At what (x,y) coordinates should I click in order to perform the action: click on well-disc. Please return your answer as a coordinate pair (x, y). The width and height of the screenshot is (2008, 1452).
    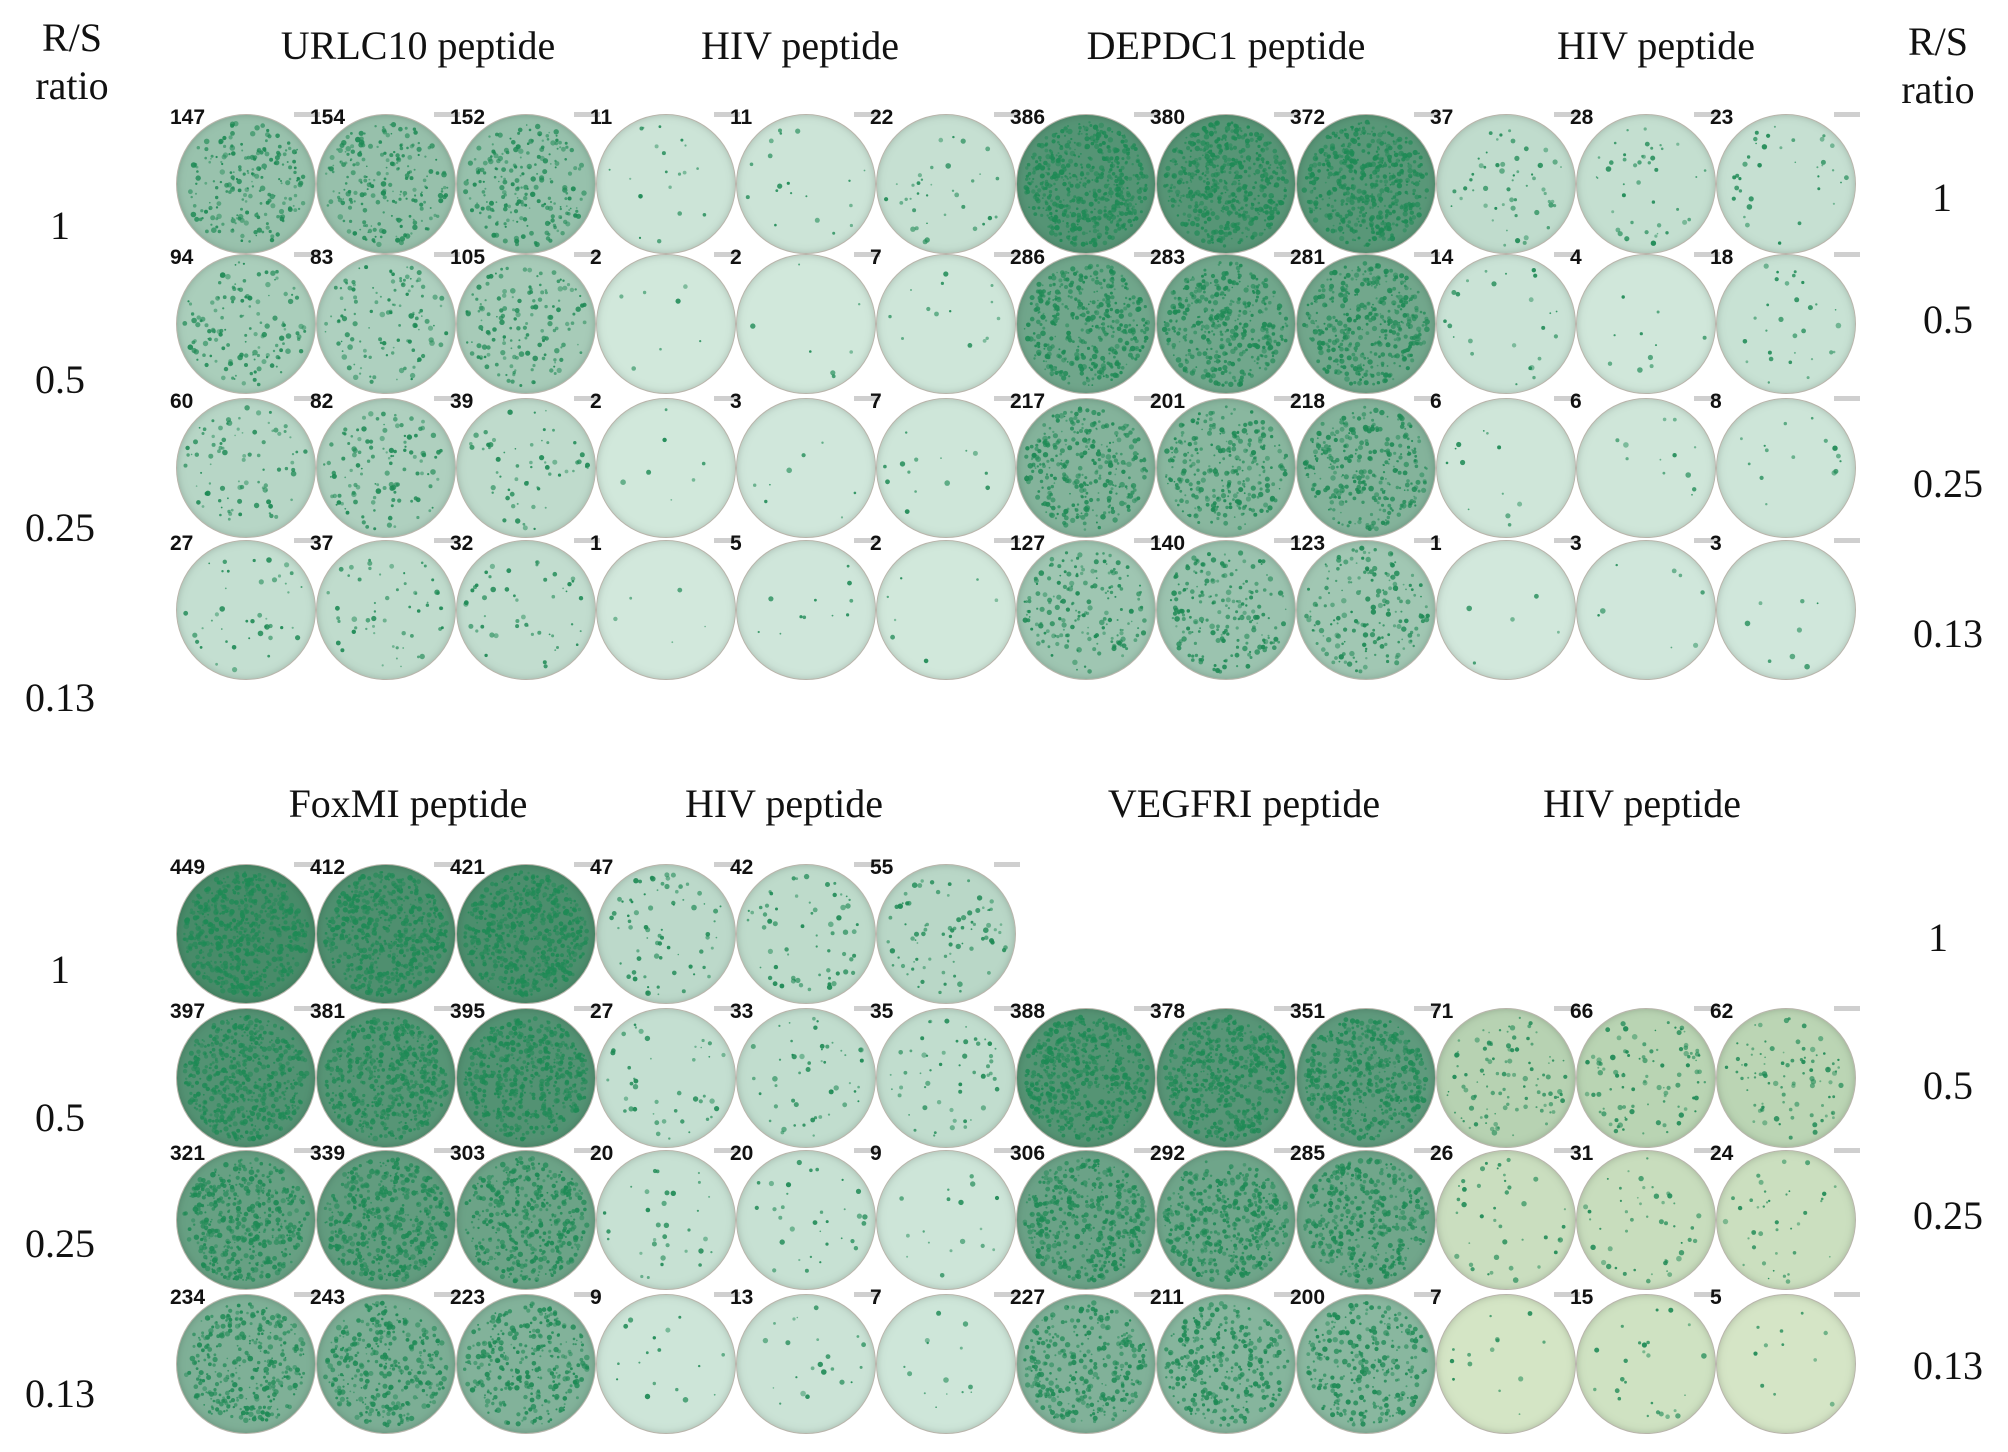
    Looking at the image, I should click on (806, 324).